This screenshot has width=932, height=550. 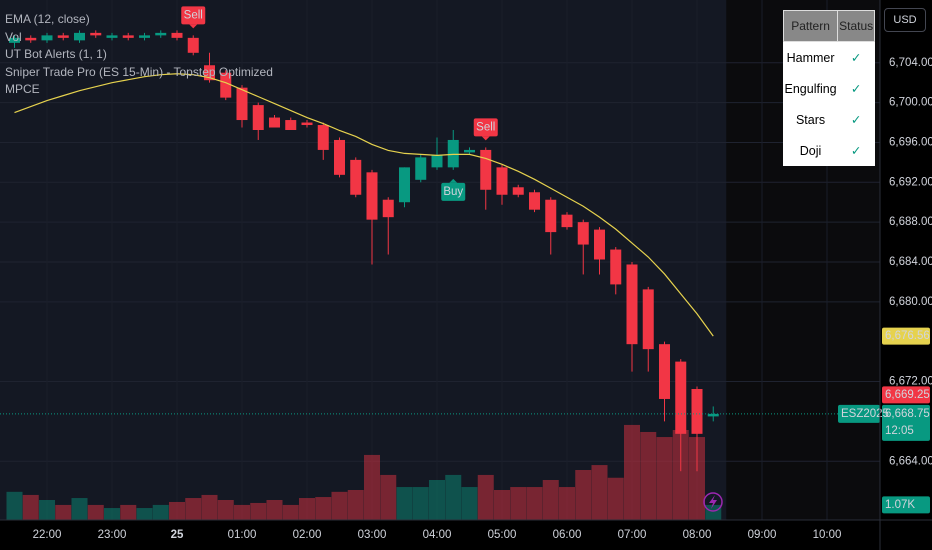 What do you see at coordinates (865, 414) in the screenshot?
I see `symbol-tag: ESZ2025` at bounding box center [865, 414].